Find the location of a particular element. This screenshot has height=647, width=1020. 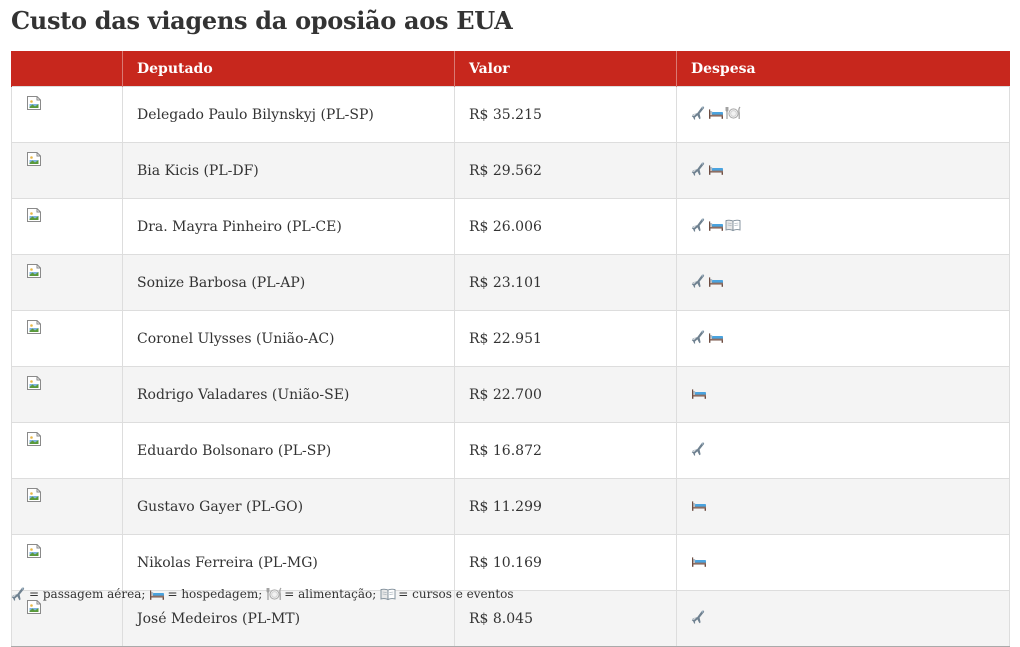

legend-text: = alimentação; is located at coordinates (330, 594).